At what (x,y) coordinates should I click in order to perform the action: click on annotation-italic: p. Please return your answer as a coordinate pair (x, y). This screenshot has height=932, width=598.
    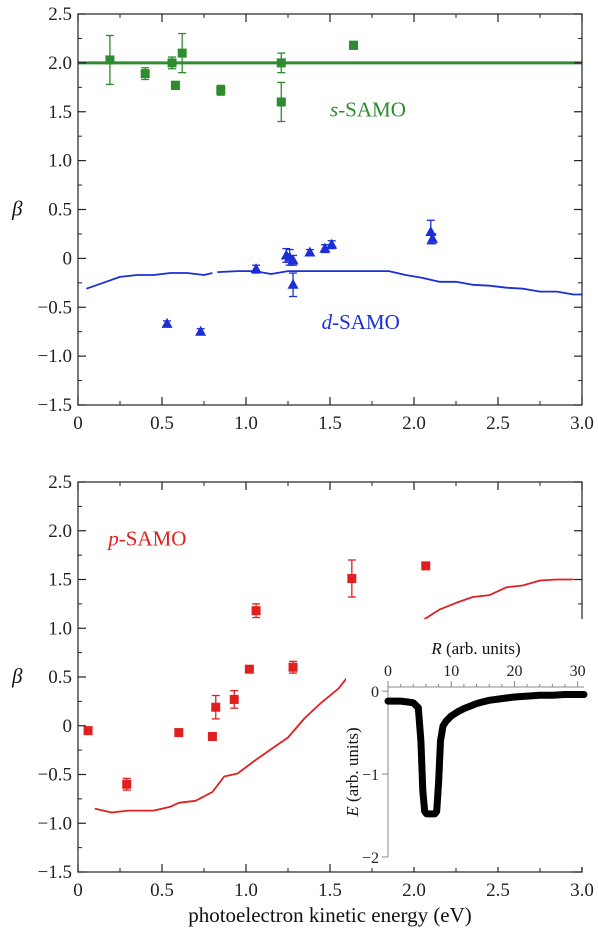
    Looking at the image, I should click on (112, 538).